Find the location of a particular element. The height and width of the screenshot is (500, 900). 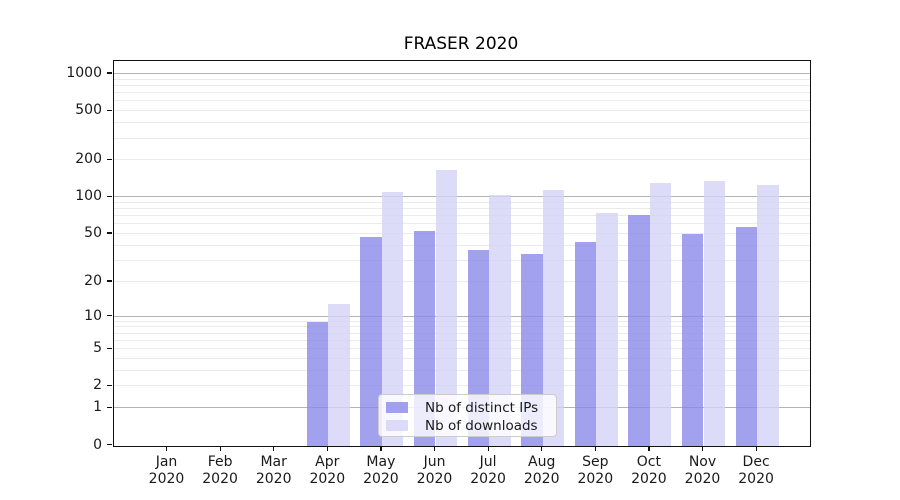

y-axis-tick-label: 2 is located at coordinates (97, 385).